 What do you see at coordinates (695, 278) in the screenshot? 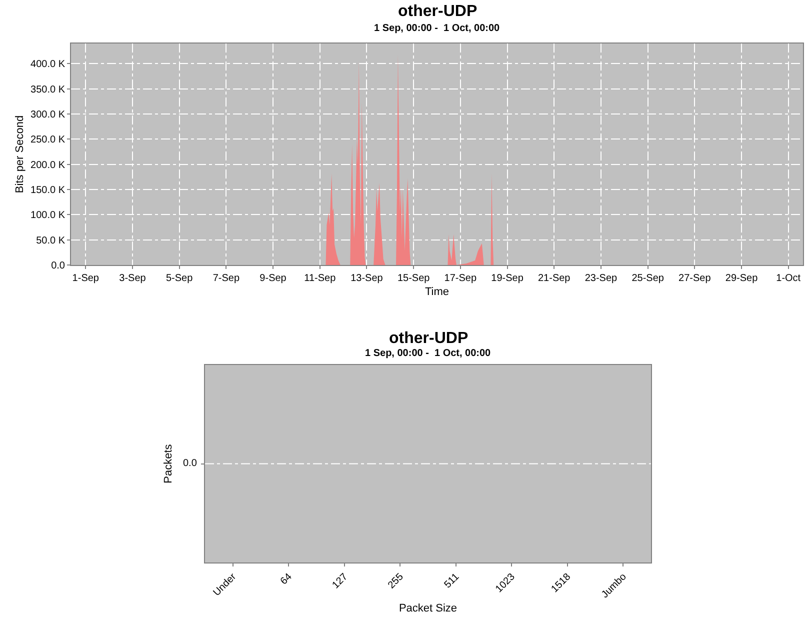
I see `x-tick-label: 27-Sep` at bounding box center [695, 278].